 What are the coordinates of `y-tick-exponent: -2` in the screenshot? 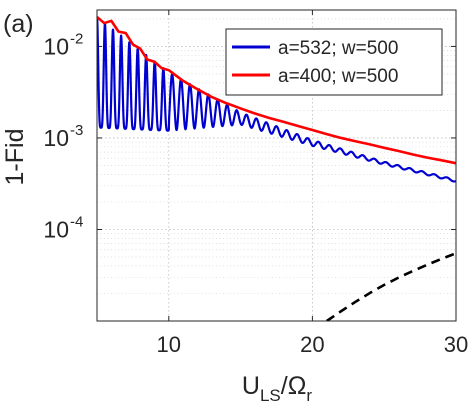 It's located at (76, 38).